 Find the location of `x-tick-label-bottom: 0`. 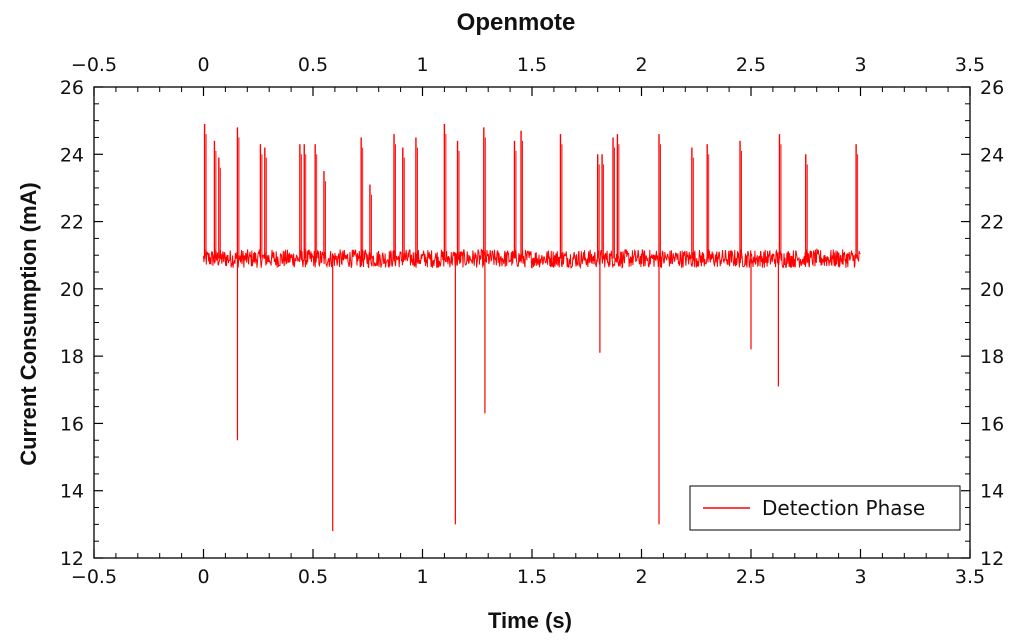

x-tick-label-bottom: 0 is located at coordinates (203, 577).